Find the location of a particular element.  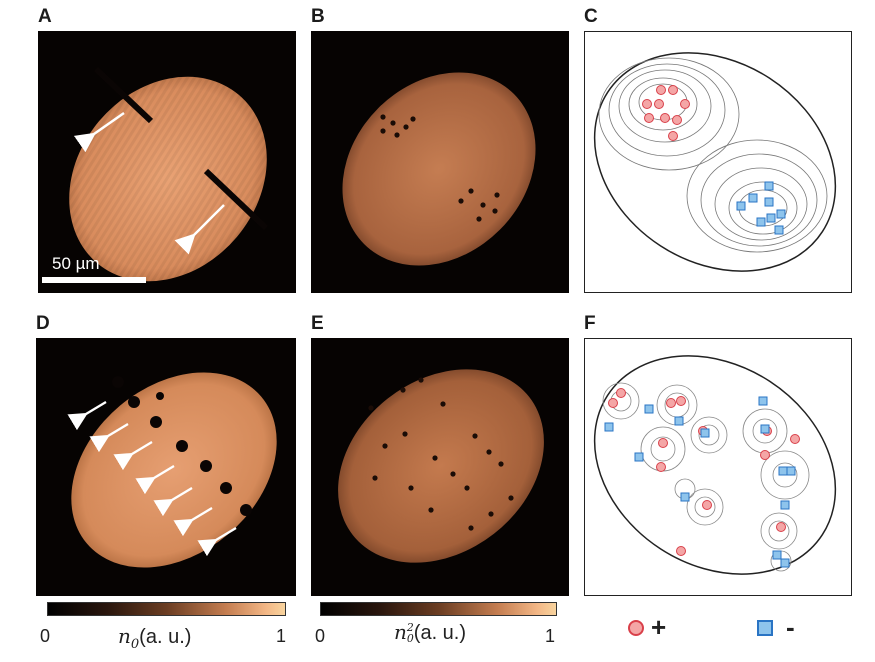

colorbar-n0sq-label: n 2 0 (a. u.) is located at coordinates (430, 632).